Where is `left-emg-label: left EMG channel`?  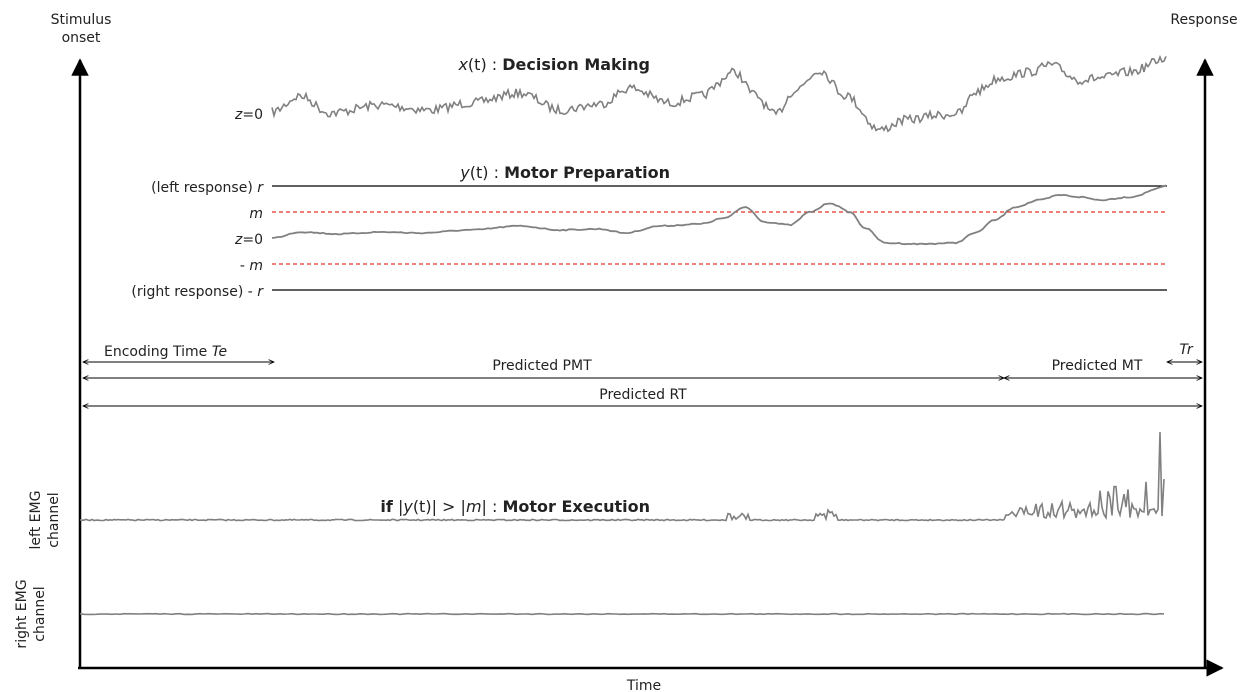 left-emg-label: left EMG channel is located at coordinates (45, 520).